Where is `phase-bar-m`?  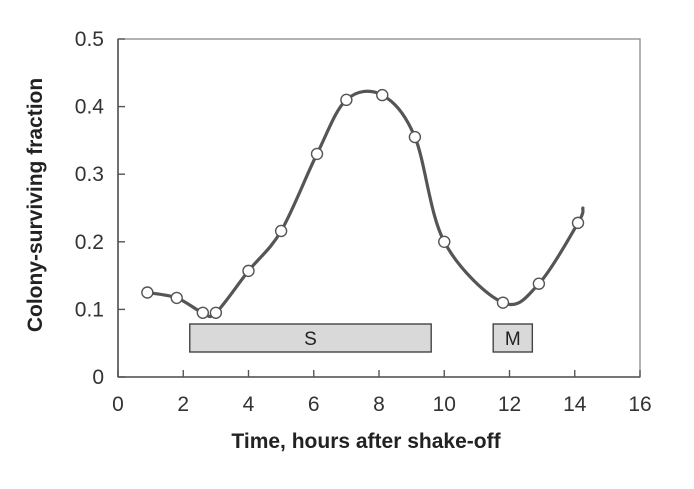 phase-bar-m is located at coordinates (513, 338).